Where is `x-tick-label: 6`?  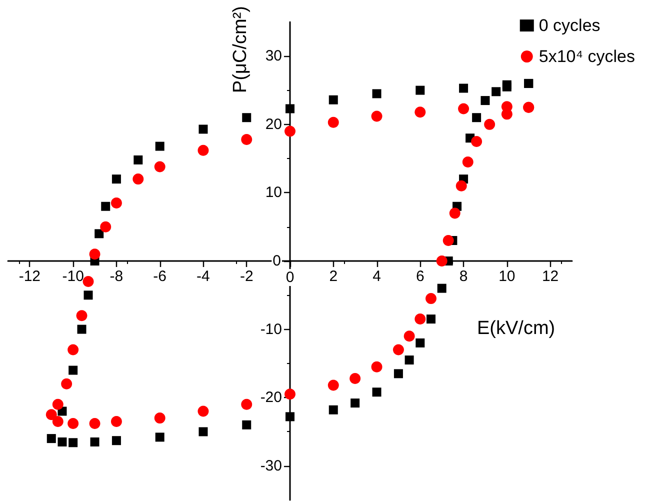
x-tick-label: 6 is located at coordinates (420, 276).